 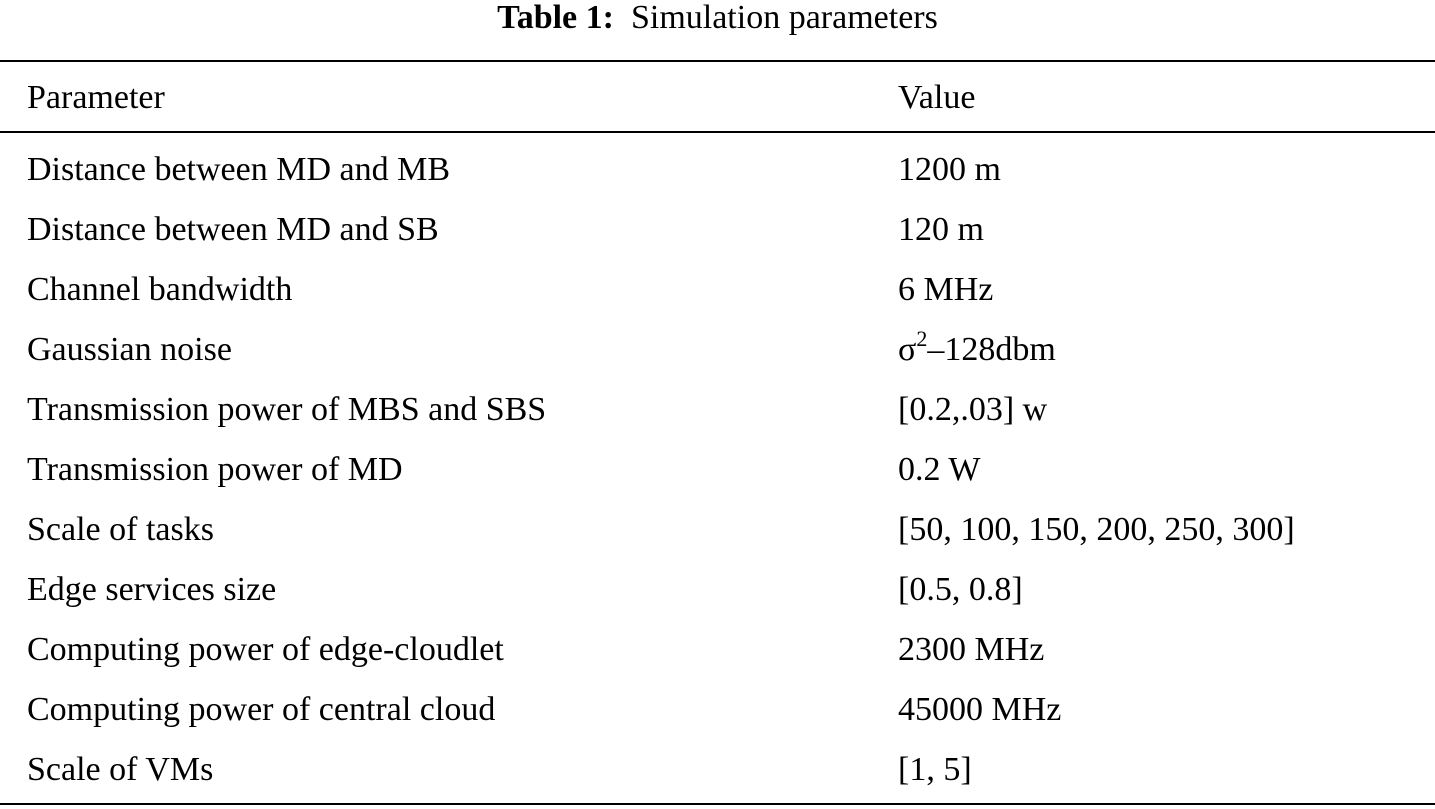 What do you see at coordinates (939, 469) in the screenshot?
I see `table-cell: 0.2 W` at bounding box center [939, 469].